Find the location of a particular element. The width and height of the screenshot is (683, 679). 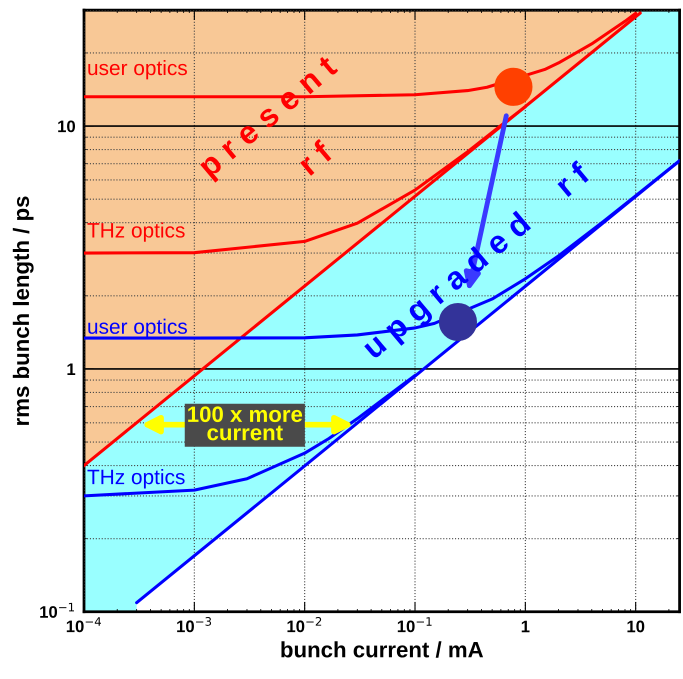

x-tick-label: 10$^{−1}$ is located at coordinates (415, 624).